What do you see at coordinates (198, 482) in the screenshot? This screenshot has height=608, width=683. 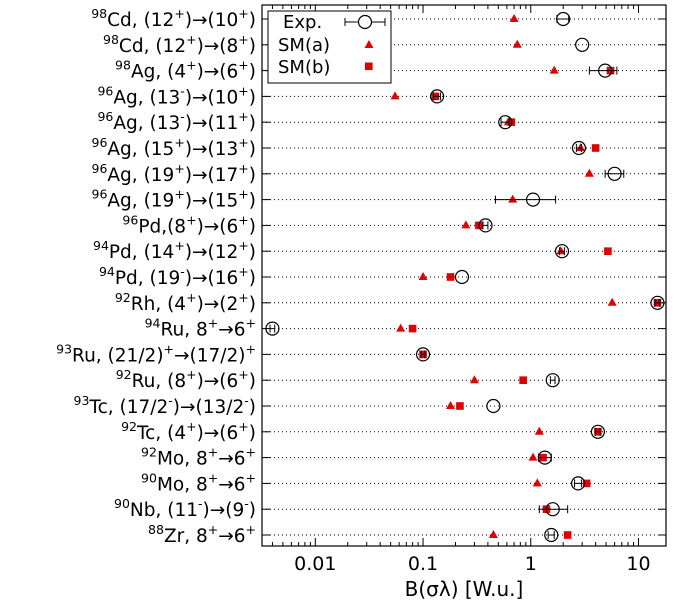 I see `category-label: 90Mo, 8+→6+` at bounding box center [198, 482].